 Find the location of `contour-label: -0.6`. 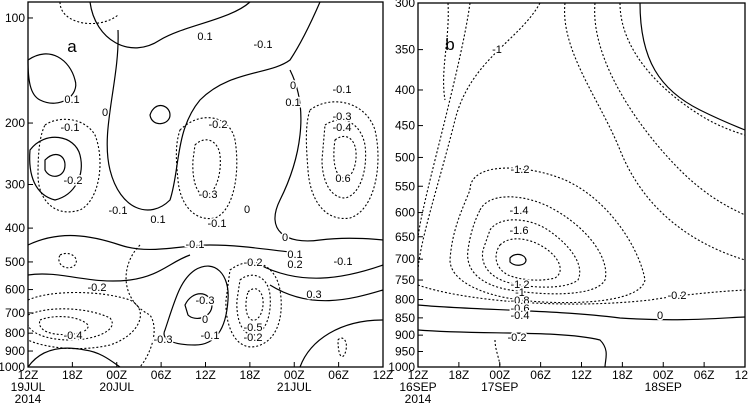

contour-label: -0.6 is located at coordinates (520, 309).